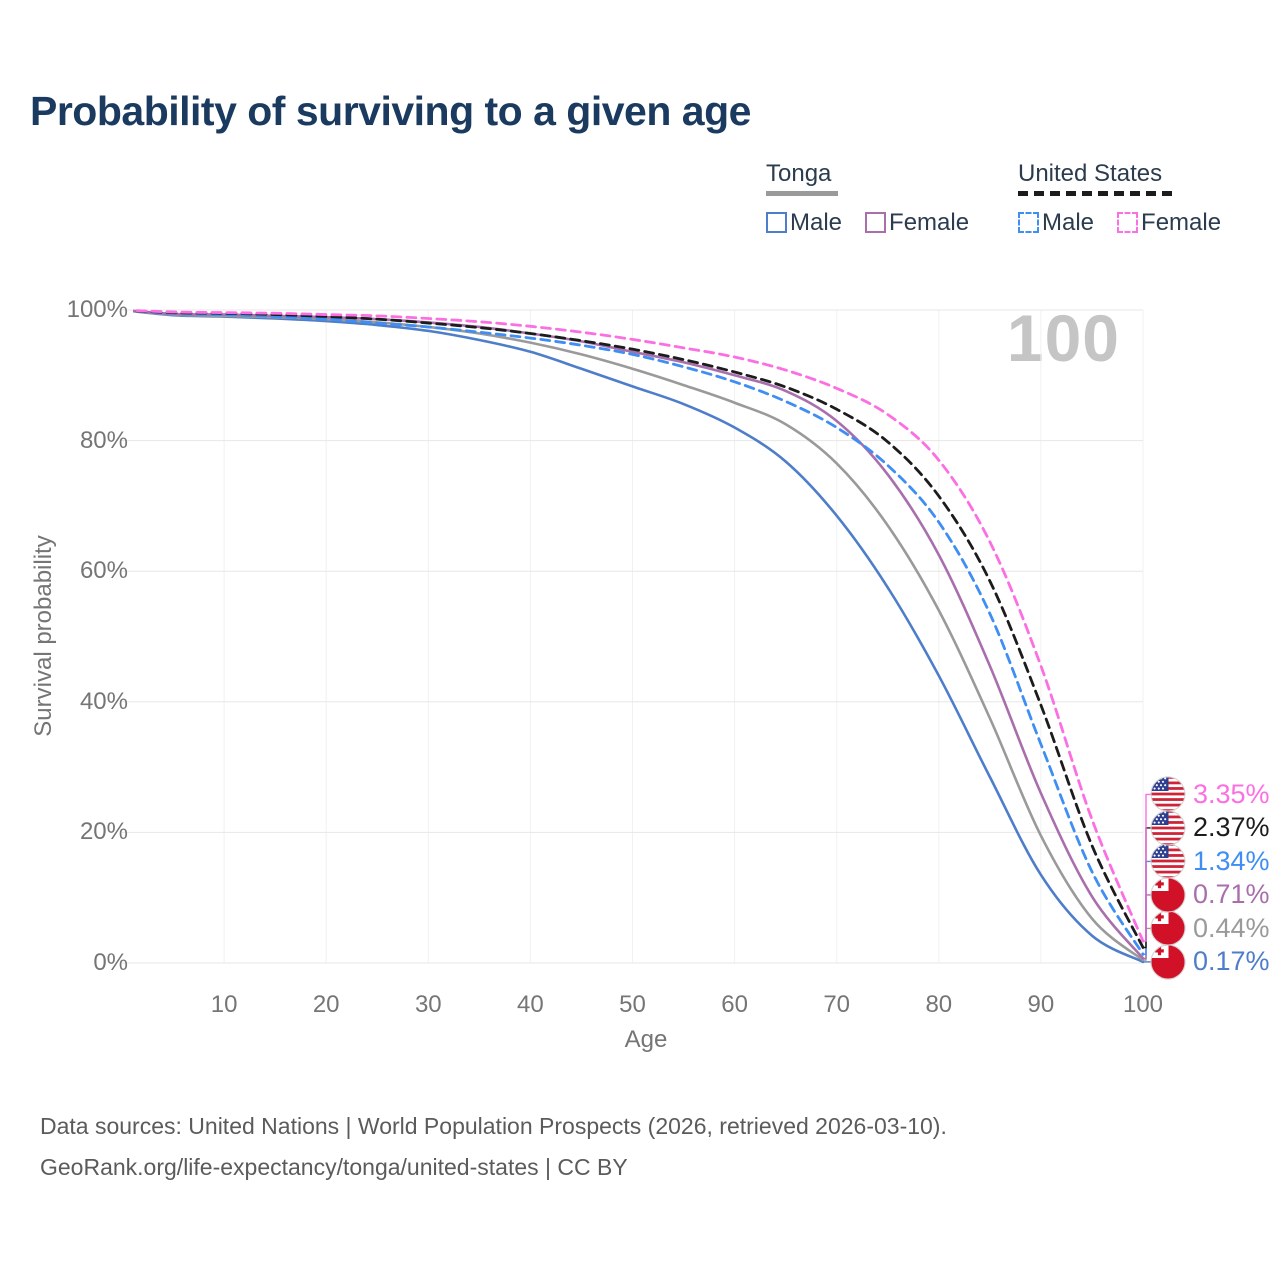 Image resolution: width=1280 pixels, height=1280 pixels. What do you see at coordinates (1147, 867) in the screenshot?
I see `connector-us-female` at bounding box center [1147, 867].